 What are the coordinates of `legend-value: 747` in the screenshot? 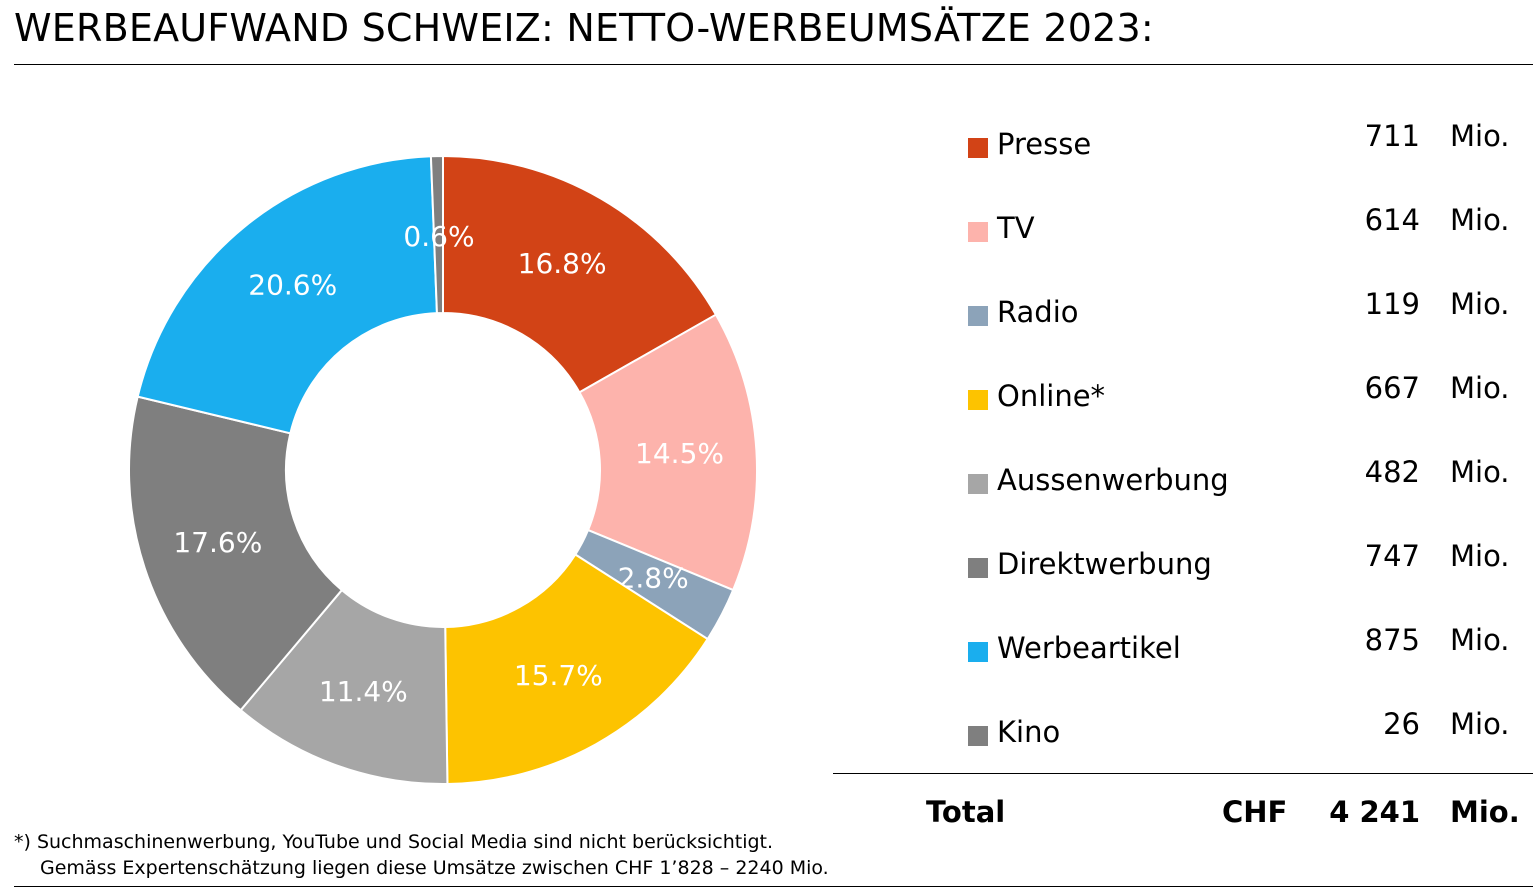 It's located at (1392, 556).